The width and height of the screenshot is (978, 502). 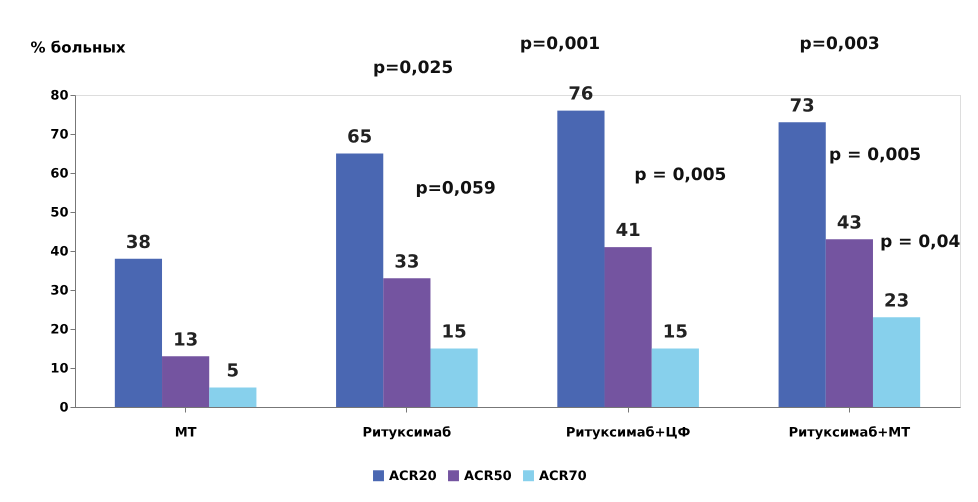 I want to click on y-tick-label: 60, so click(x=59, y=174).